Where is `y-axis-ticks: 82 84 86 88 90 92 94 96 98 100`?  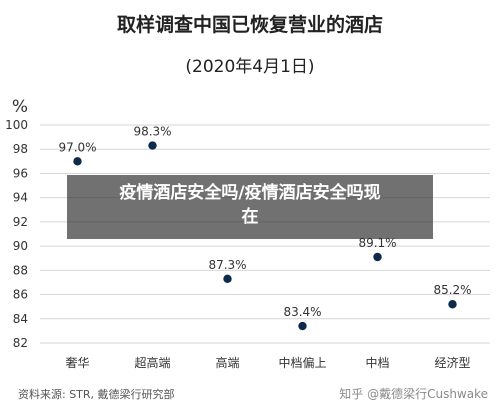 y-axis-ticks: 82 84 86 88 90 92 94 96 98 100 is located at coordinates (16, 234).